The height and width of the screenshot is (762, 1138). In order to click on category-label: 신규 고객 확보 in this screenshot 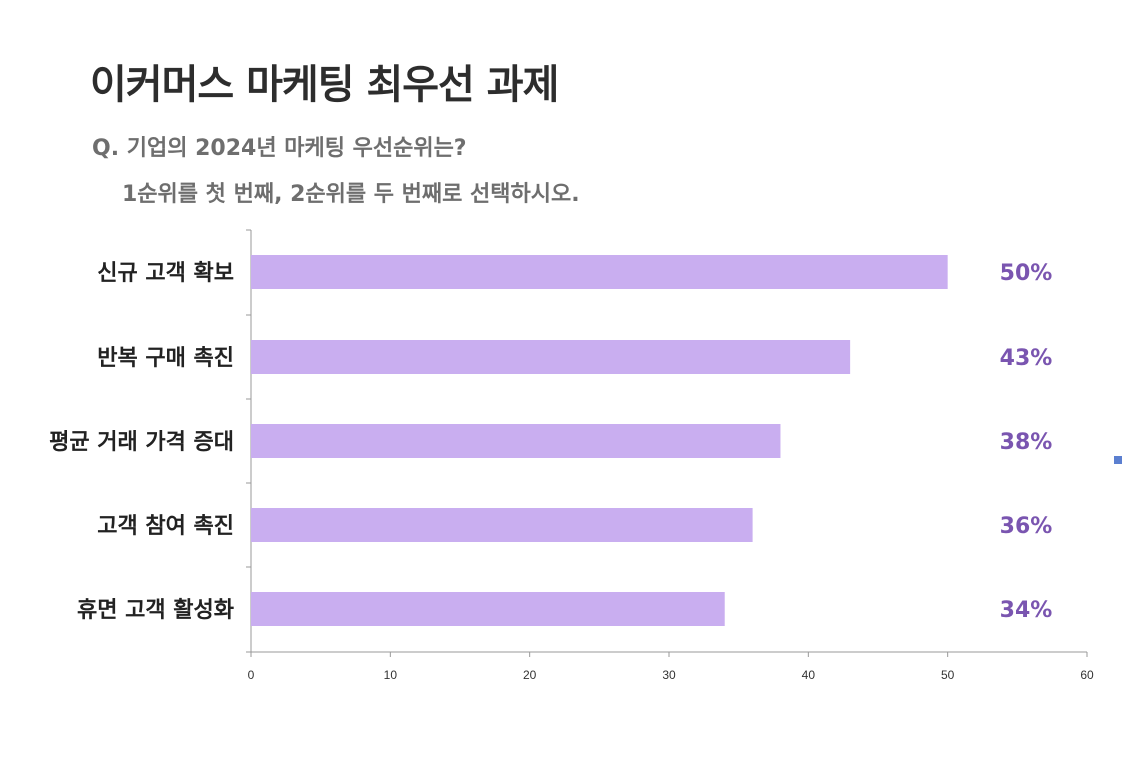, I will do `click(165, 273)`.